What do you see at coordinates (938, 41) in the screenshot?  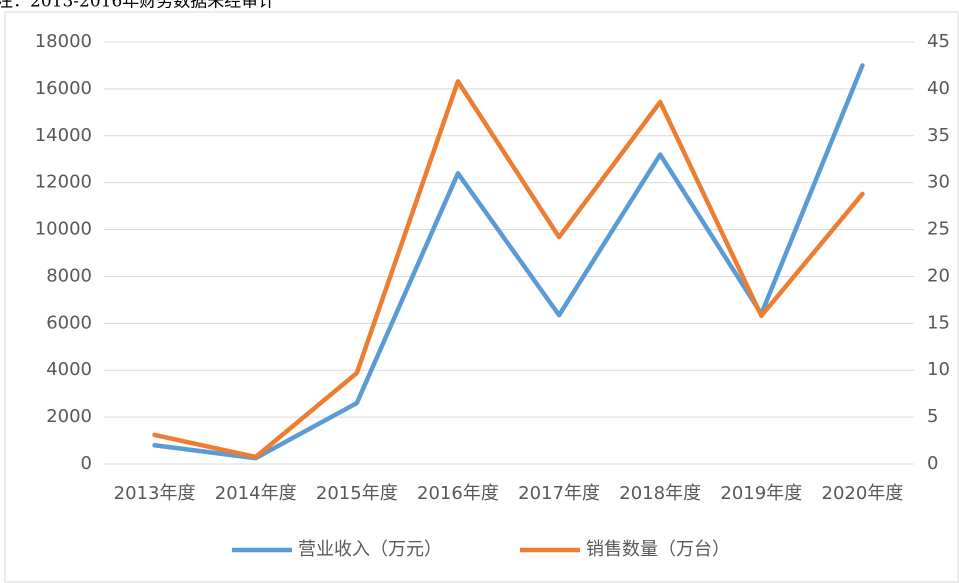 I see `y2-tick-label: 45` at bounding box center [938, 41].